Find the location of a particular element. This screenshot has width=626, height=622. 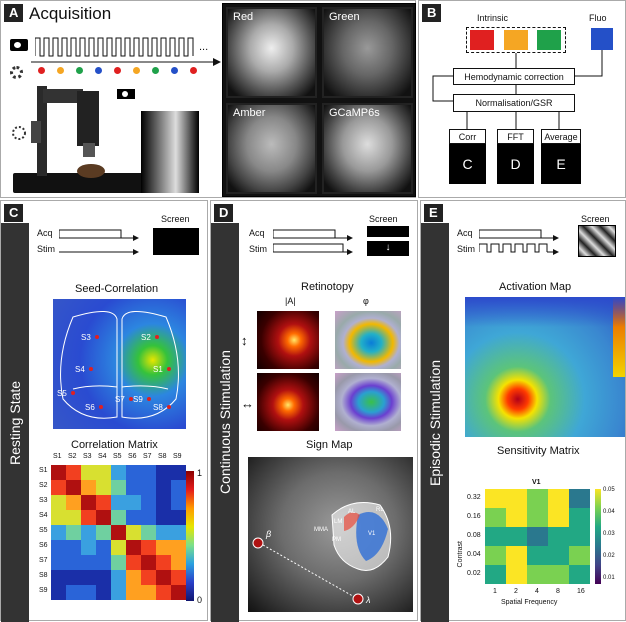

frequency-tick: 4 is located at coordinates (537, 591).